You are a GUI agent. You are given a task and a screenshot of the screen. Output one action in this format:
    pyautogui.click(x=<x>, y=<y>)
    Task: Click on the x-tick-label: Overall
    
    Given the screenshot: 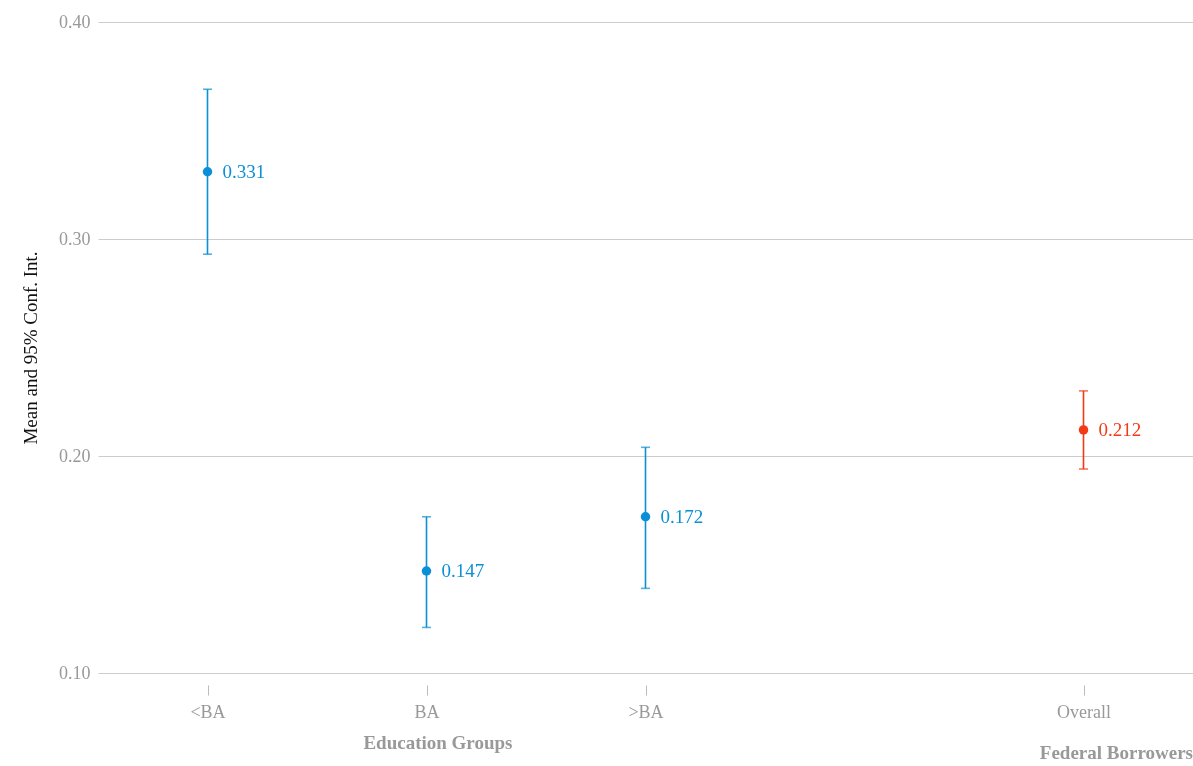 What is the action you would take?
    pyautogui.click(x=1084, y=711)
    